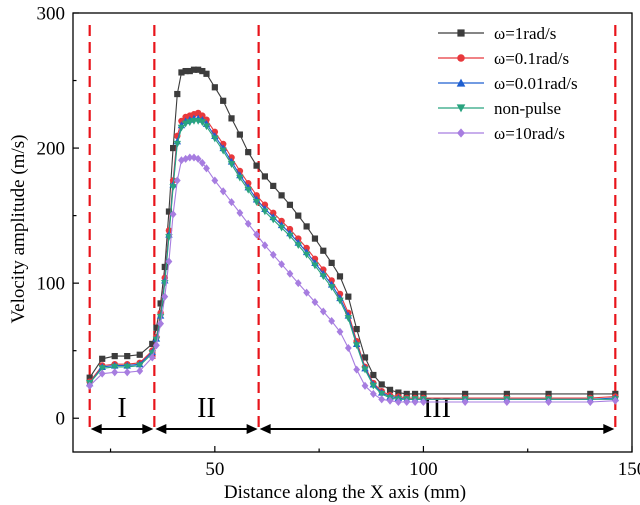 Image resolution: width=640 pixels, height=505 pixels. I want to click on x-axis-title: Distance along the X axis (mm), so click(345, 492).